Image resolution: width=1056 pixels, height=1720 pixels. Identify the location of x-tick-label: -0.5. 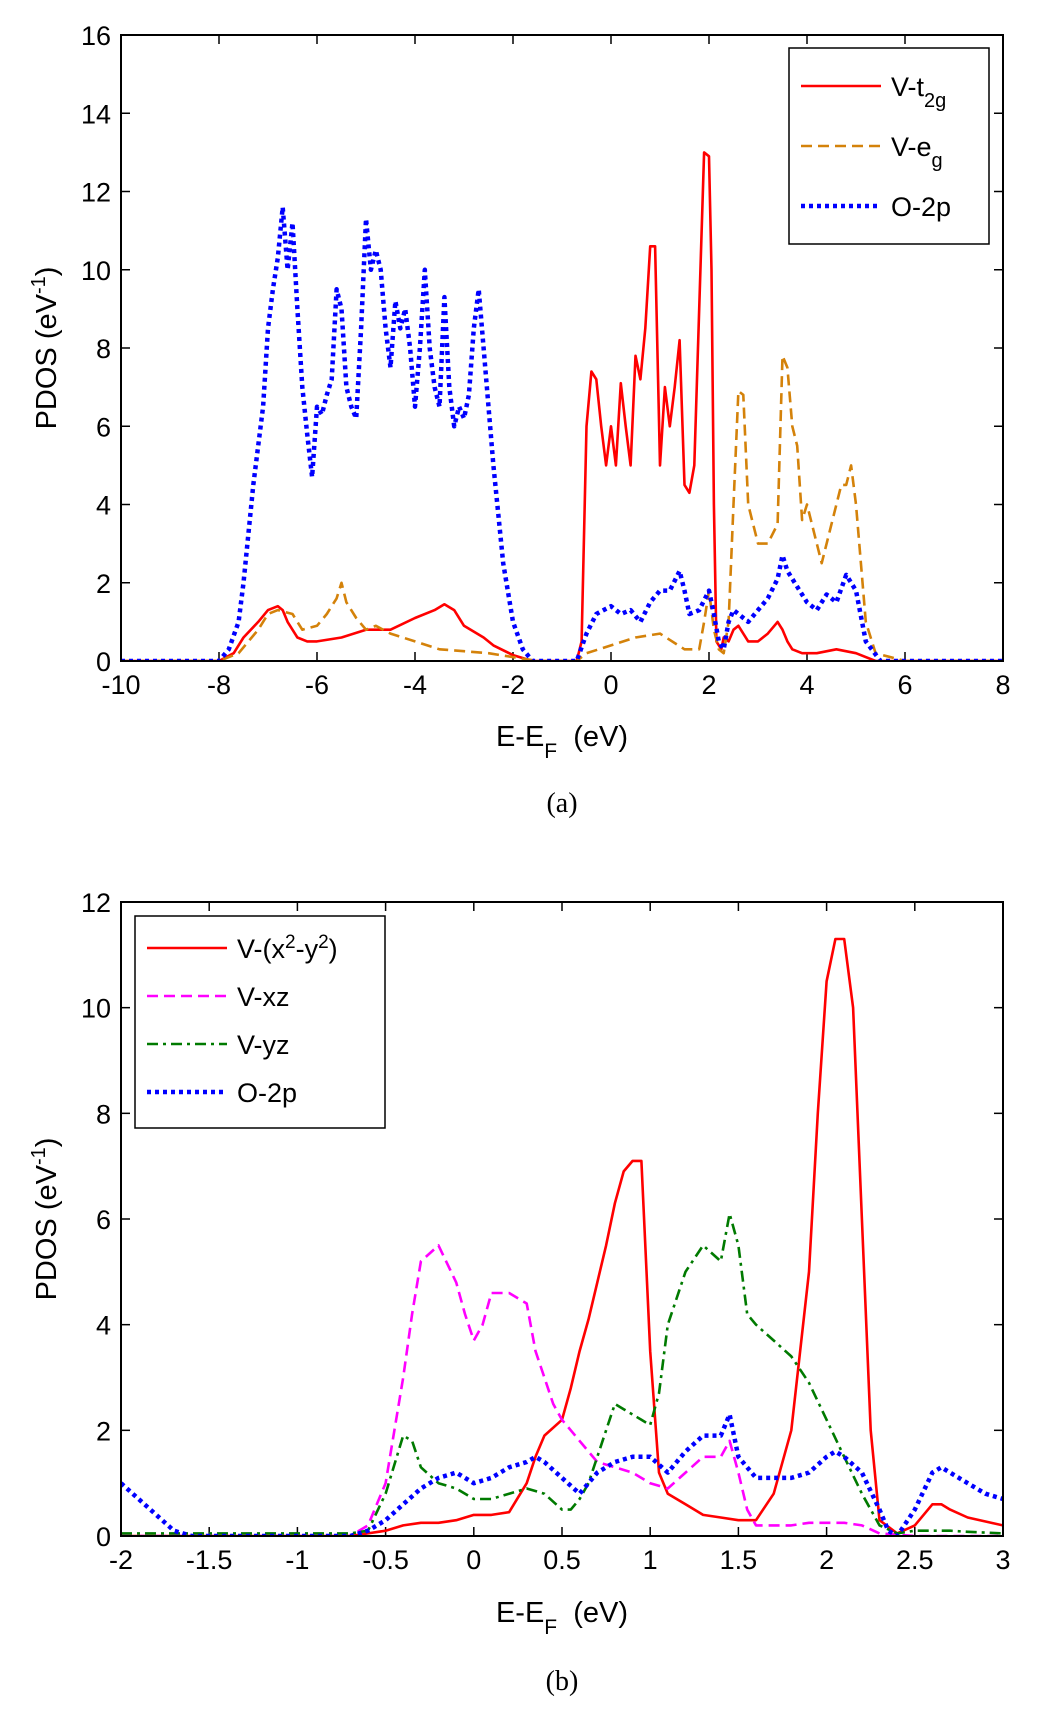
(385, 1560).